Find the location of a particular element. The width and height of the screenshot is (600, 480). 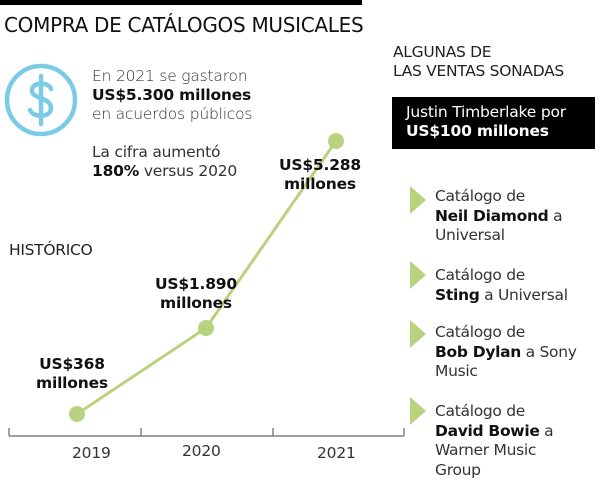

highlight-line: Justin Timberlake por is located at coordinates (486, 112).